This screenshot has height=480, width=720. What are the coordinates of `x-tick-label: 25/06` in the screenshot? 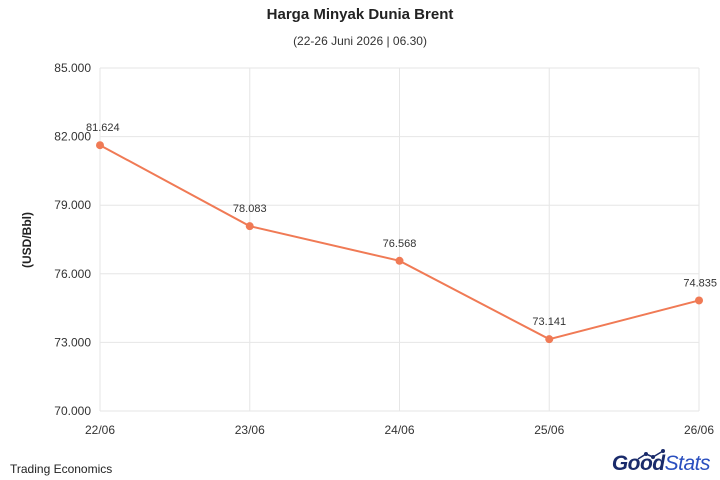 It's located at (549, 430).